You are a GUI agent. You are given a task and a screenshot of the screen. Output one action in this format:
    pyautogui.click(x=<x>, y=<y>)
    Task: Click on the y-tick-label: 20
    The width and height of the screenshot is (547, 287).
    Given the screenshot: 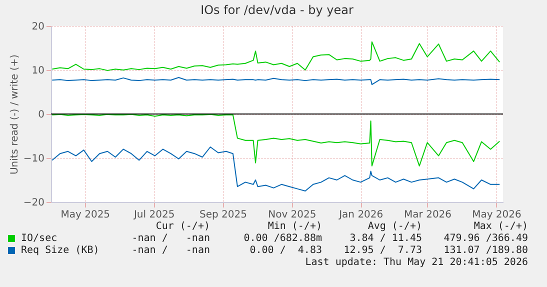 What is the action you would take?
    pyautogui.click(x=38, y=27)
    